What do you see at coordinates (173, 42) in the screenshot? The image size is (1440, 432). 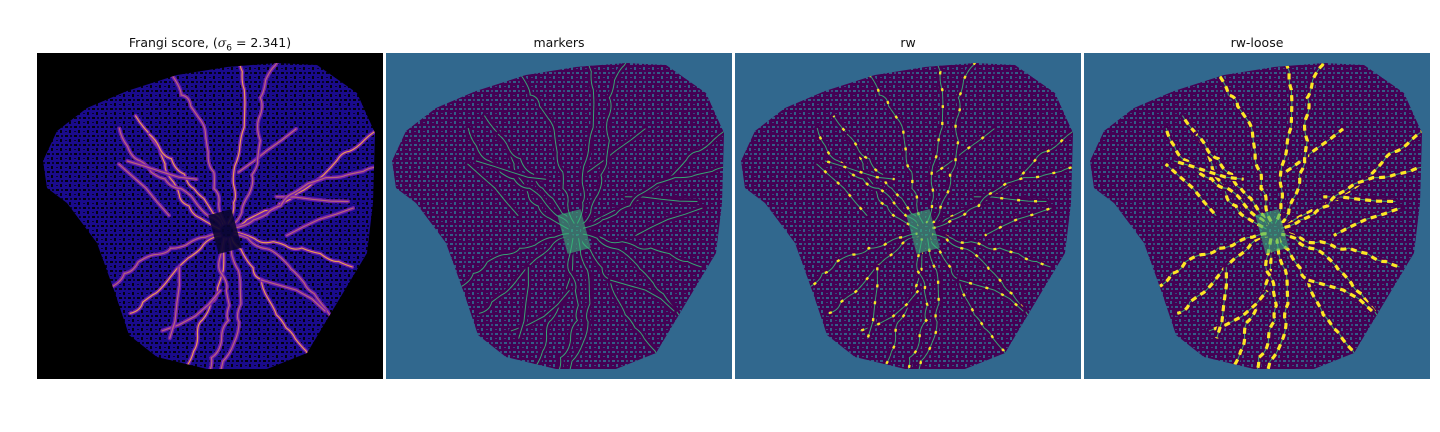 I see `title-prefix: Frangi score, (` at bounding box center [173, 42].